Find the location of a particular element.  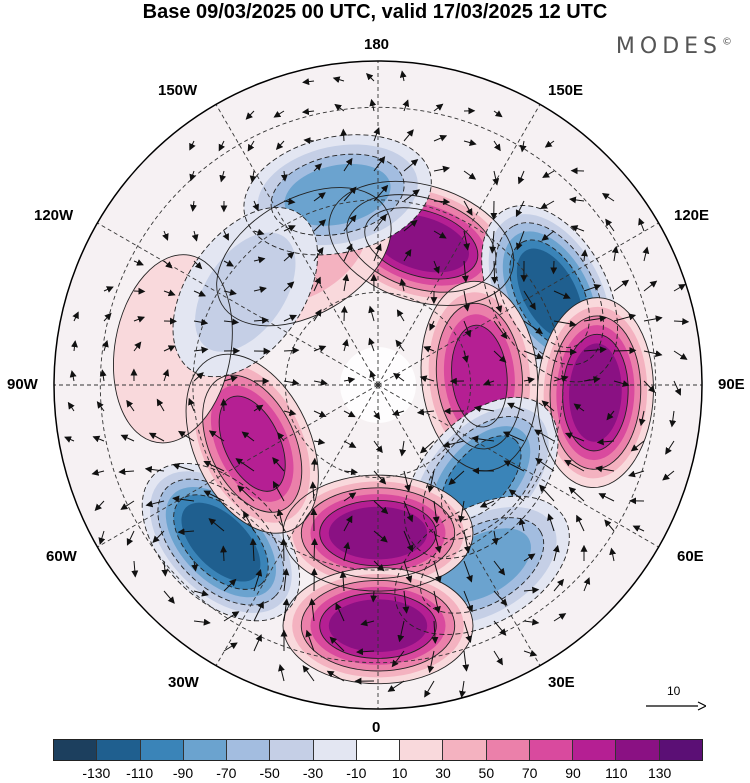

vector-scale-arrow is located at coordinates (676, 706).